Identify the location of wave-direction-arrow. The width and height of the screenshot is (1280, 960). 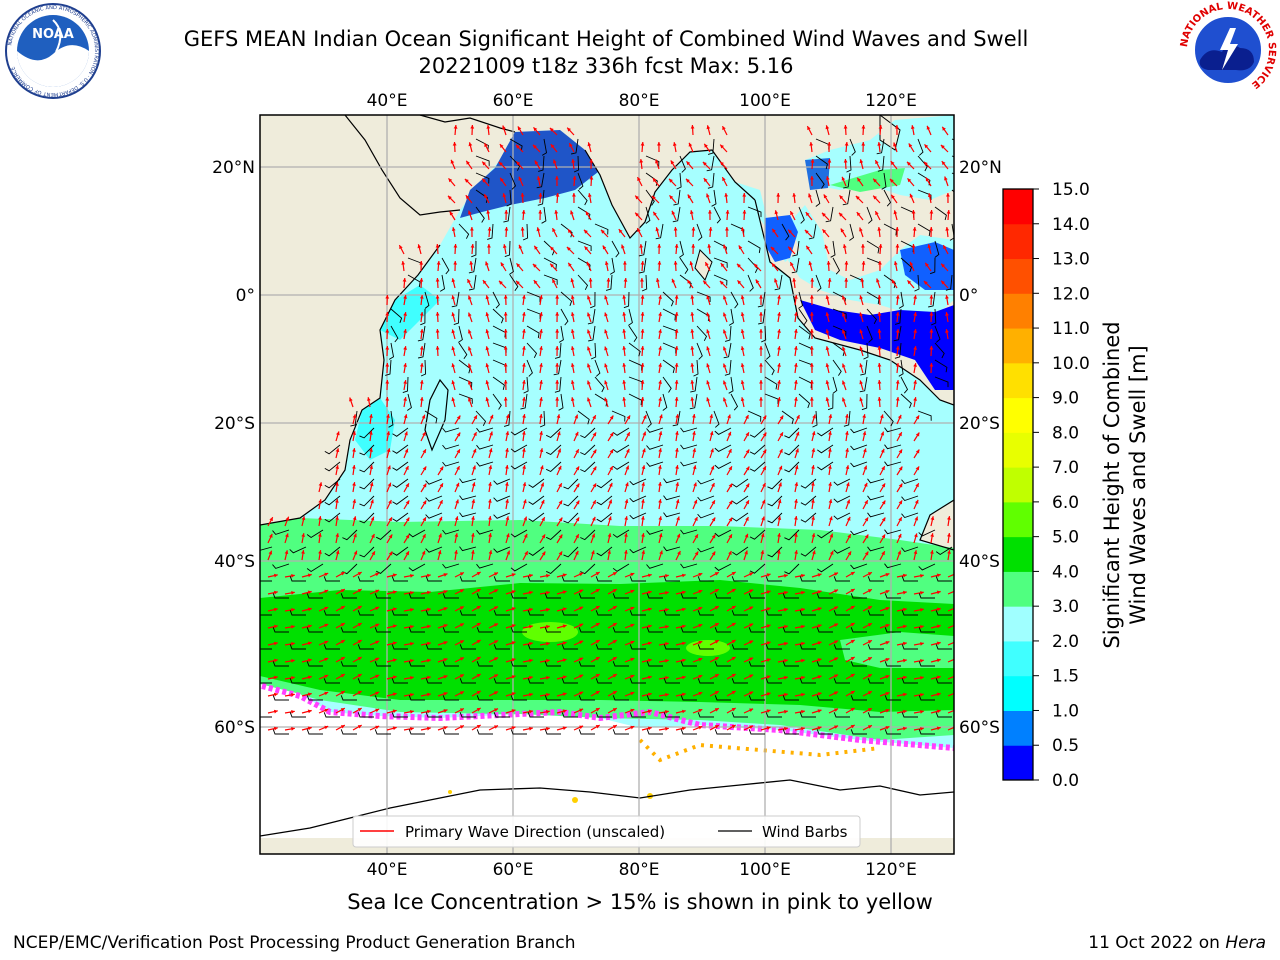
(950, 728).